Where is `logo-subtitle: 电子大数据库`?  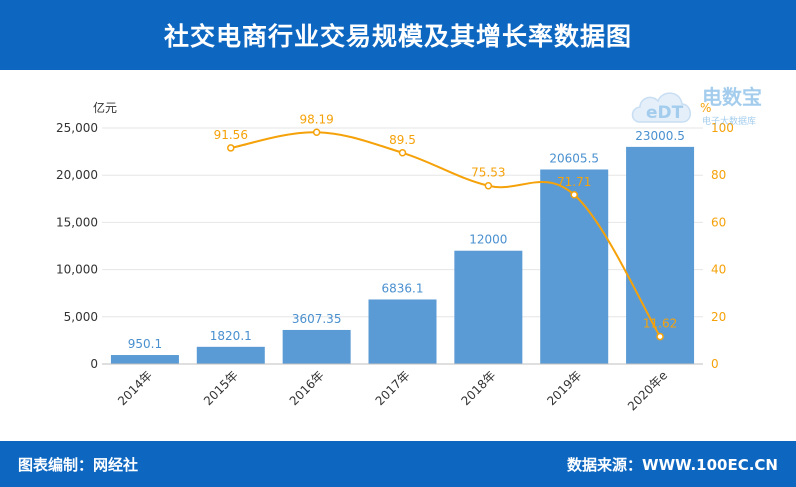
logo-subtitle: 电子大数据库 is located at coordinates (729, 121).